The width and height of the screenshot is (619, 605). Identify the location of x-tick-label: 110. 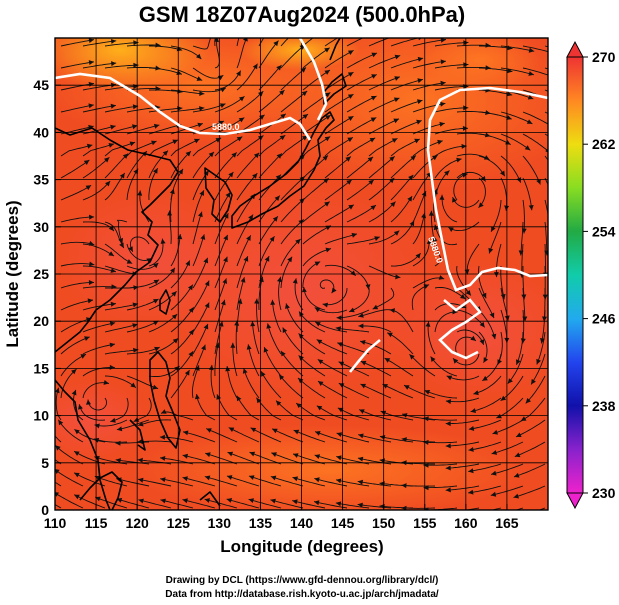
(55, 523).